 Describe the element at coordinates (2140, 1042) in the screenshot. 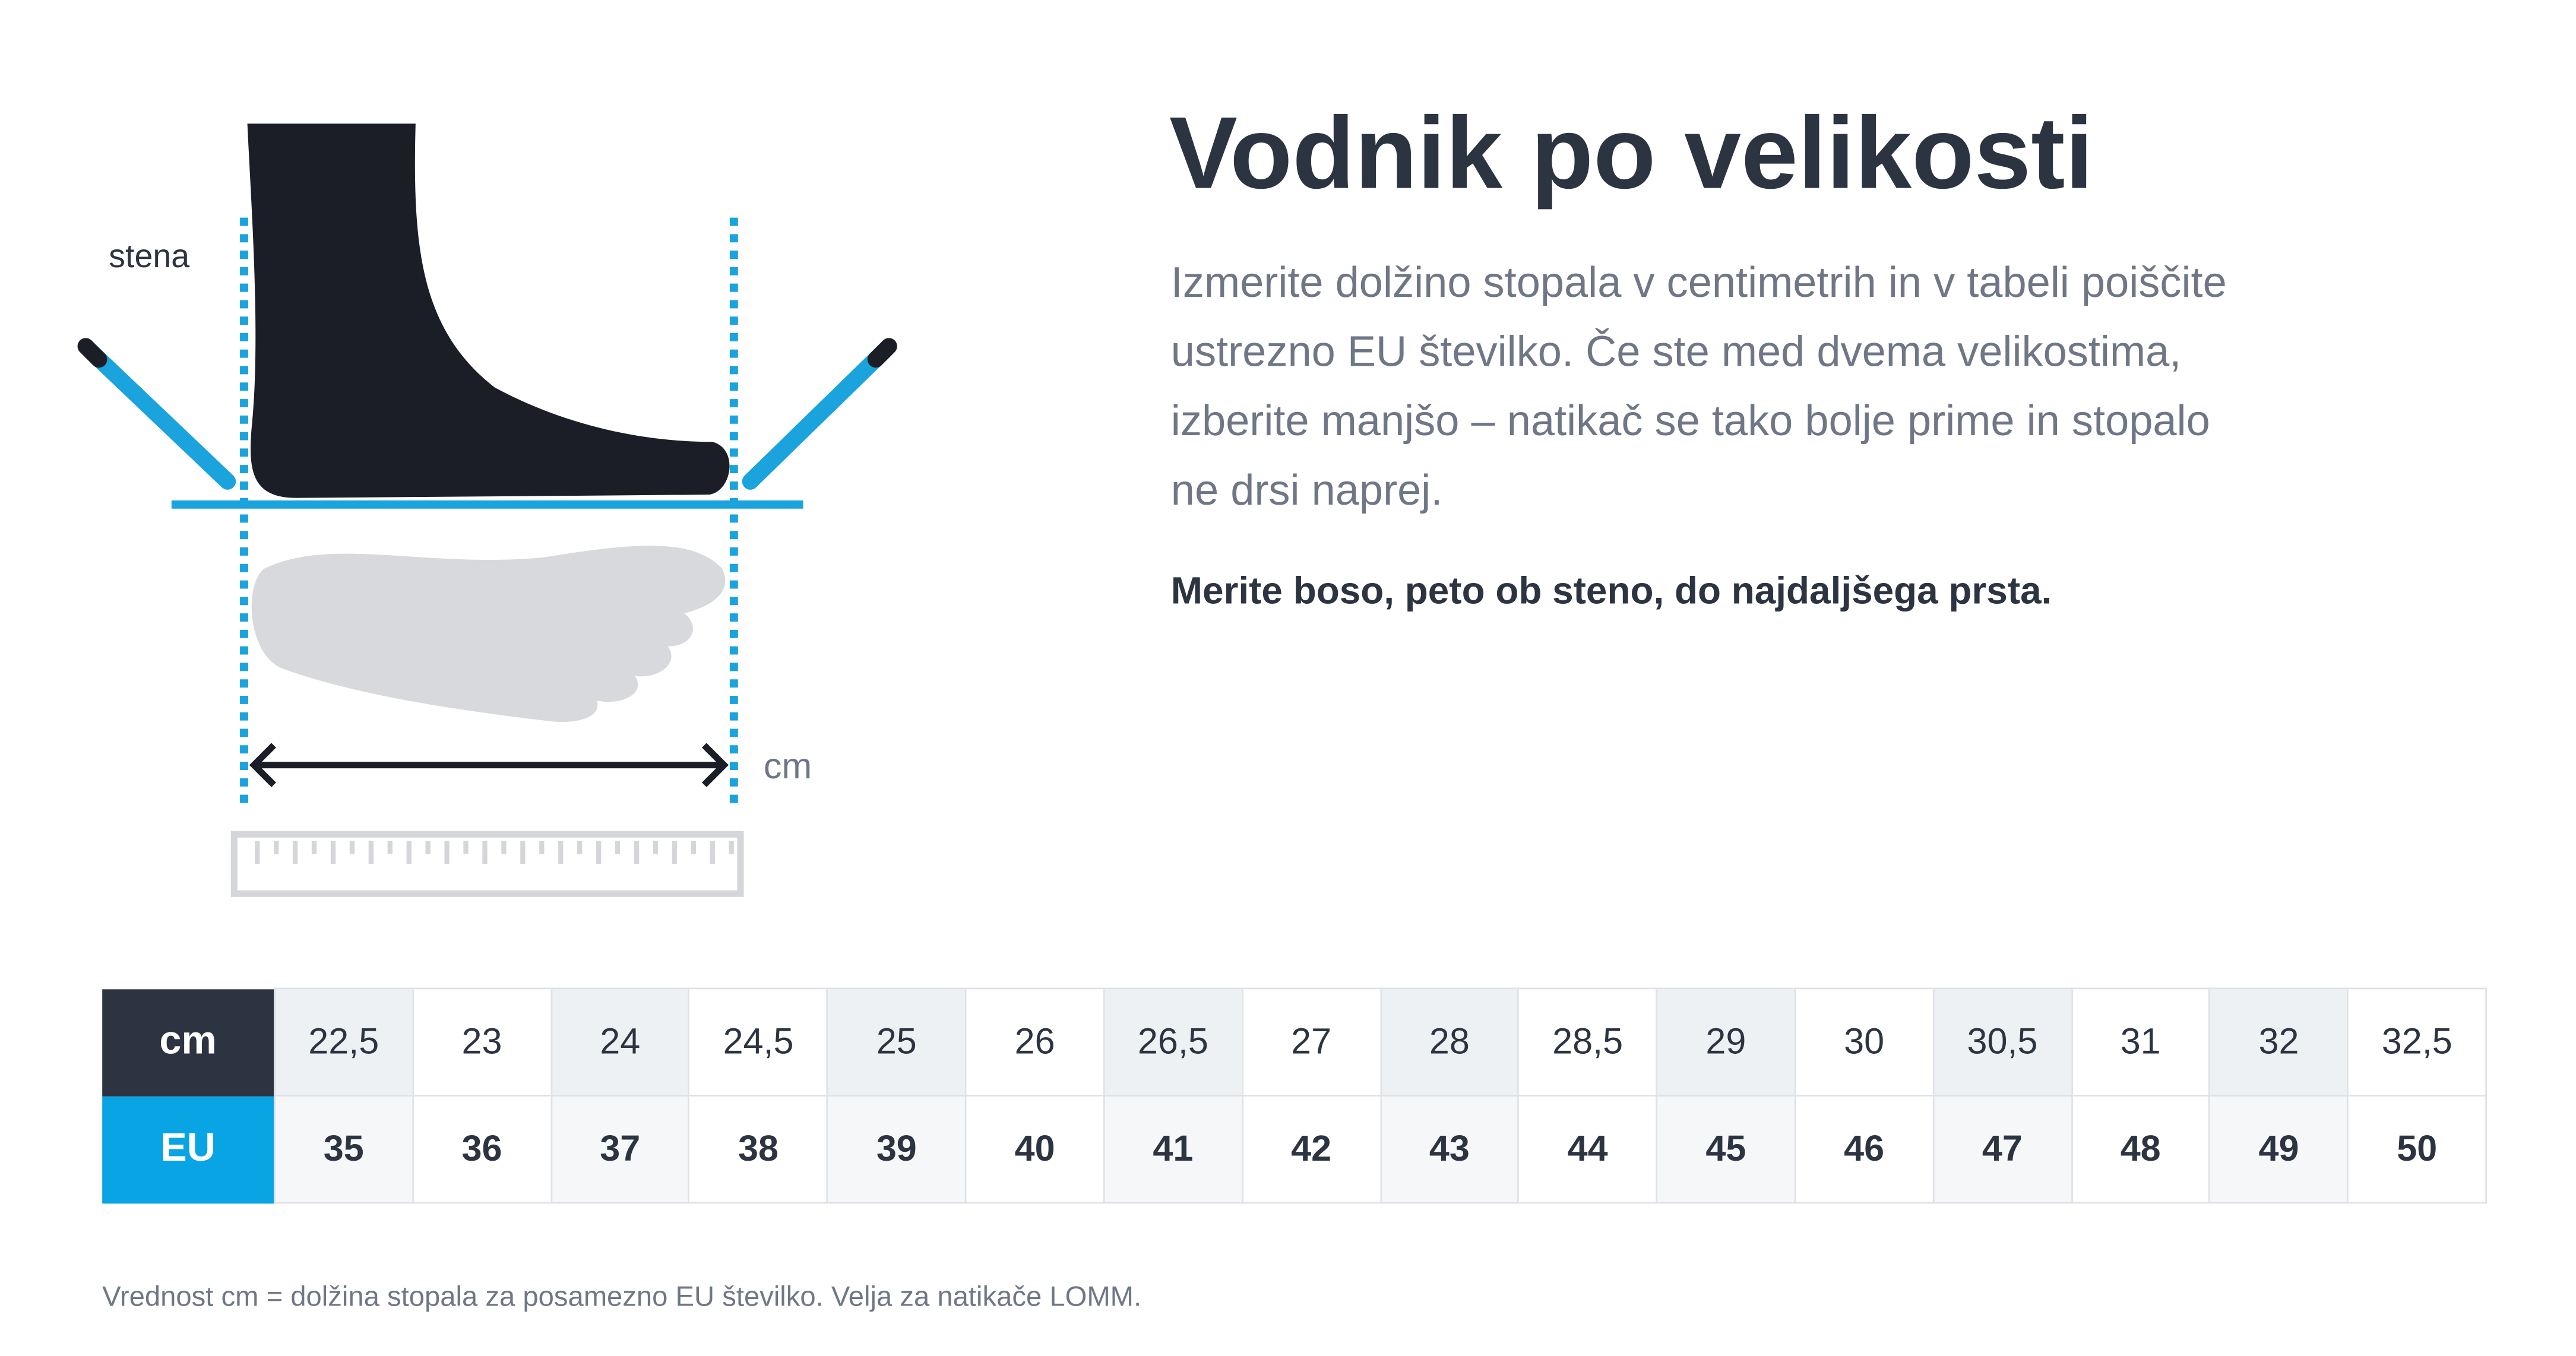

I see `size-cell: 31` at that location.